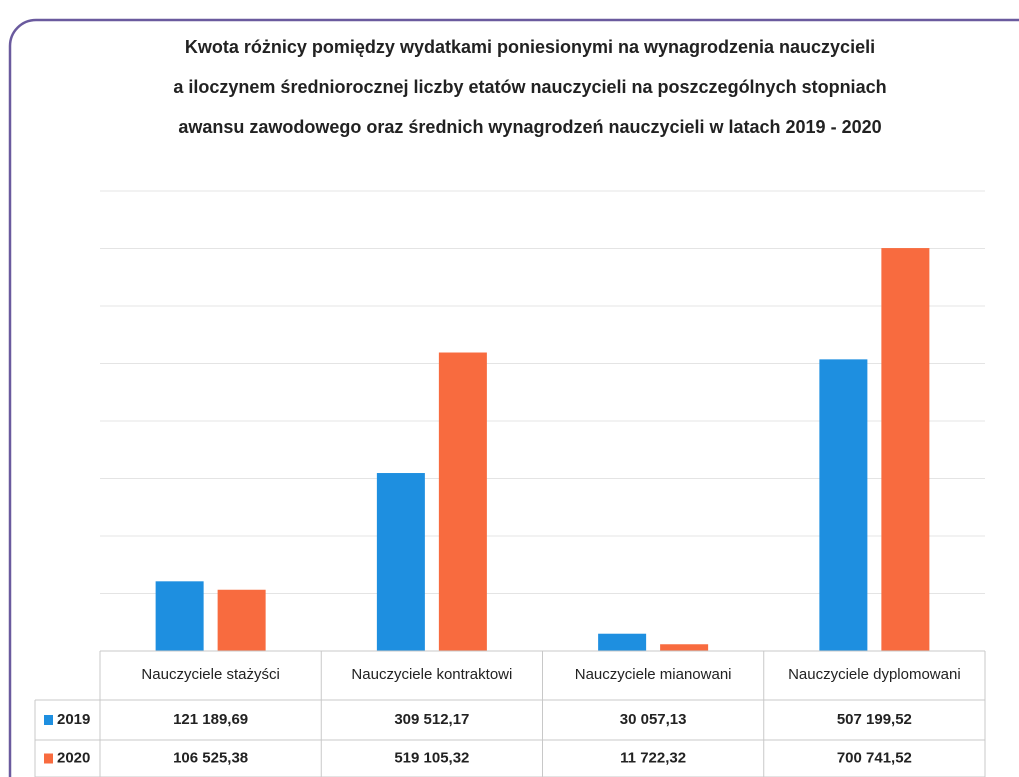 The width and height of the screenshot is (1019, 777). Describe the element at coordinates (73, 757) in the screenshot. I see `legend-label: 2020` at that location.